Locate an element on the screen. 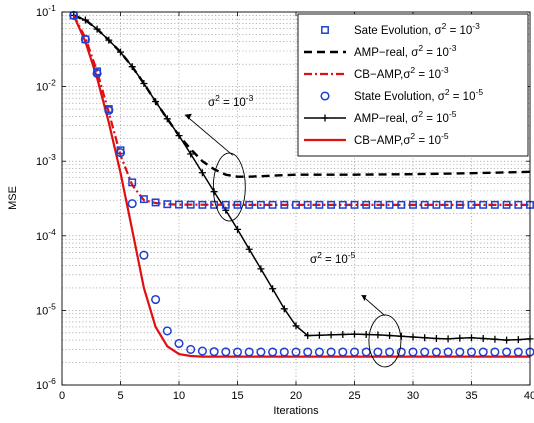  legend-label-3: State Evolution, σ2 = 10-5 is located at coordinates (418, 95).